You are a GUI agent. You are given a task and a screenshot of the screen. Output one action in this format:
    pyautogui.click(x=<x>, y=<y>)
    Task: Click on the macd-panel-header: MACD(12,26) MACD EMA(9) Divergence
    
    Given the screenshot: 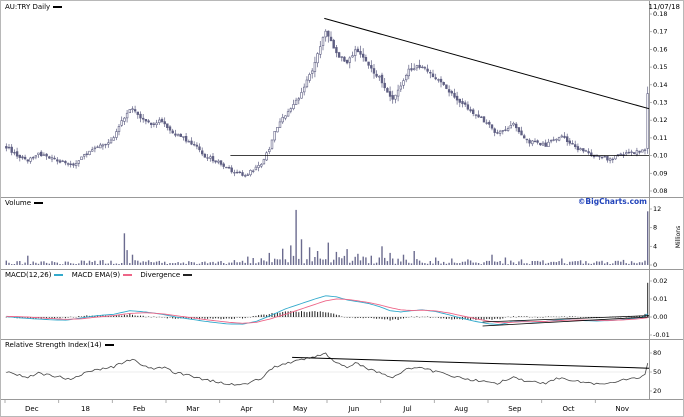 What is the action you would take?
    pyautogui.click(x=101, y=275)
    